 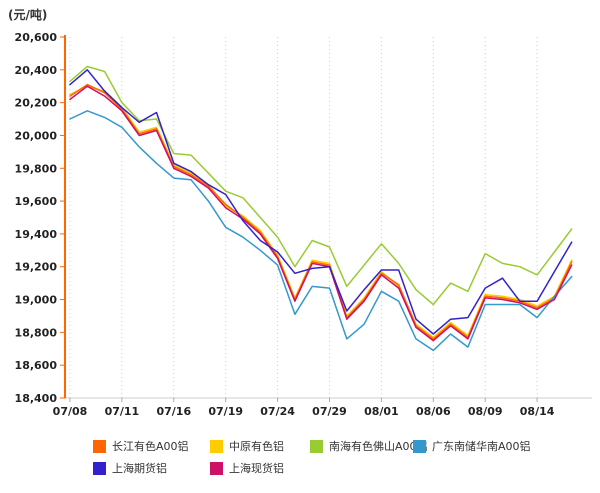 What do you see at coordinates (28, 15) in the screenshot?
I see `y-axis-unit-label: (元/吨)` at bounding box center [28, 15].